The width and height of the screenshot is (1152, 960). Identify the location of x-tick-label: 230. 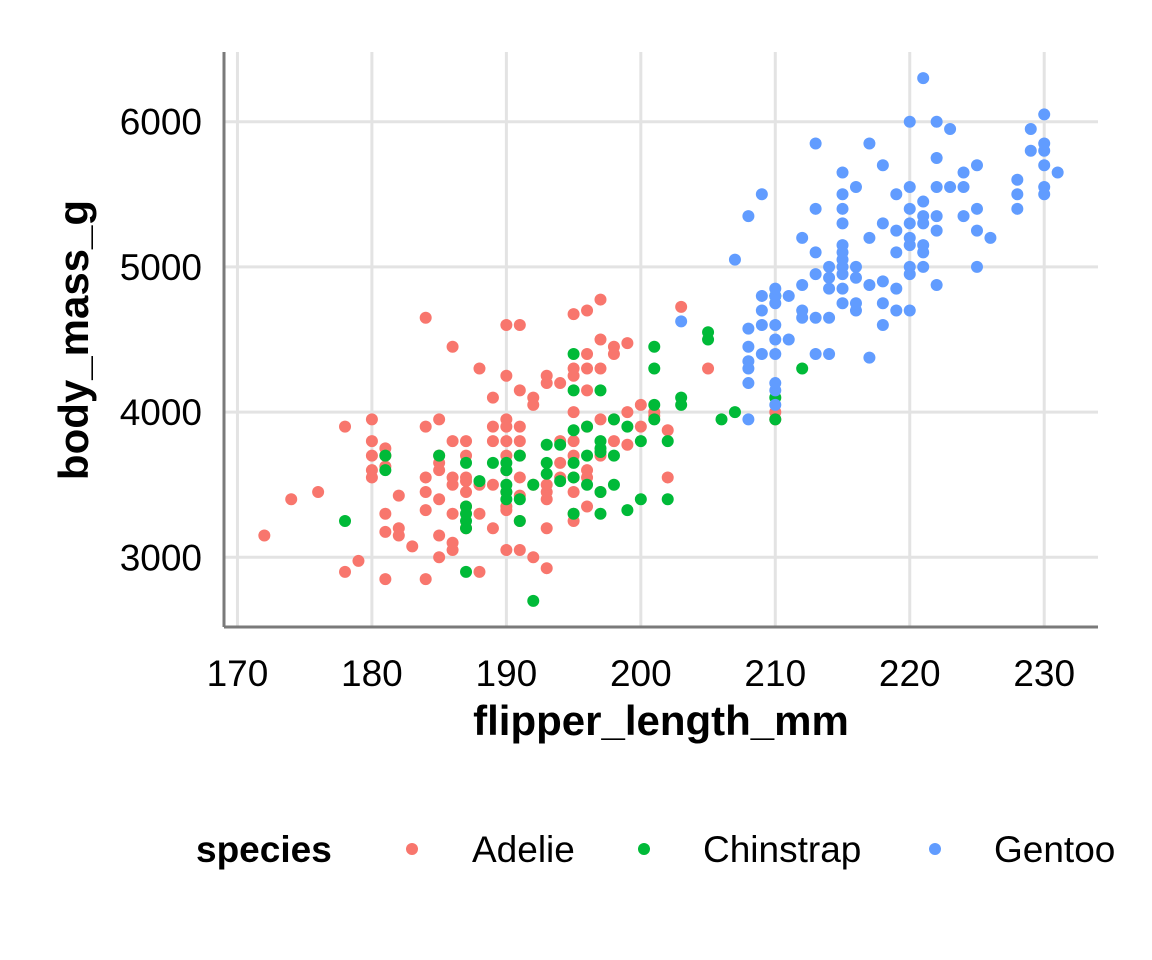
(1044, 673).